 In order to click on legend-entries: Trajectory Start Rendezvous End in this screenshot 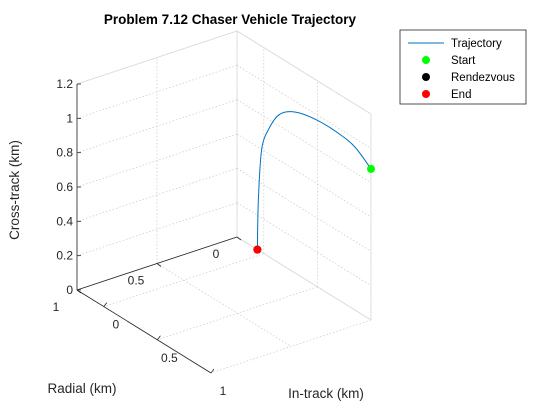, I will do `click(461, 69)`.